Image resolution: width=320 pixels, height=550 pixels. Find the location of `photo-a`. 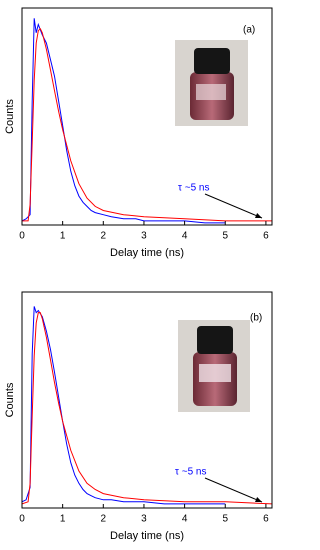

photo-a is located at coordinates (211, 83).